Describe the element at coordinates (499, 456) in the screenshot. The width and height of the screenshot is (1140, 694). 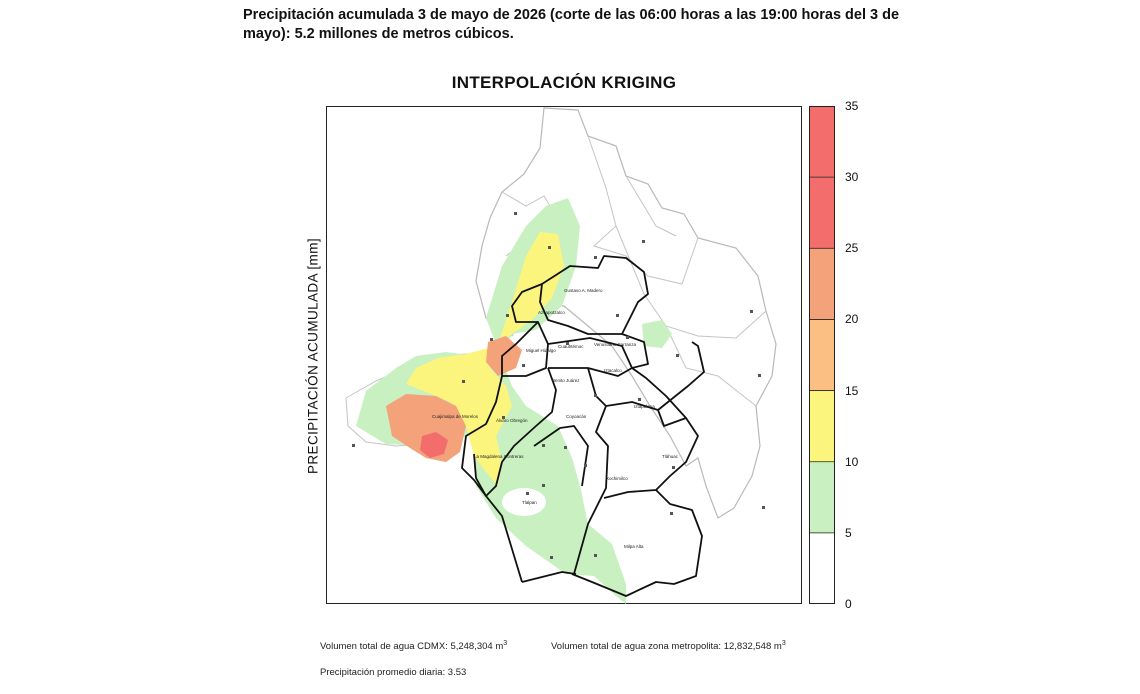
I see `label-magdalena-contreras: La Magdalena Contreras` at that location.